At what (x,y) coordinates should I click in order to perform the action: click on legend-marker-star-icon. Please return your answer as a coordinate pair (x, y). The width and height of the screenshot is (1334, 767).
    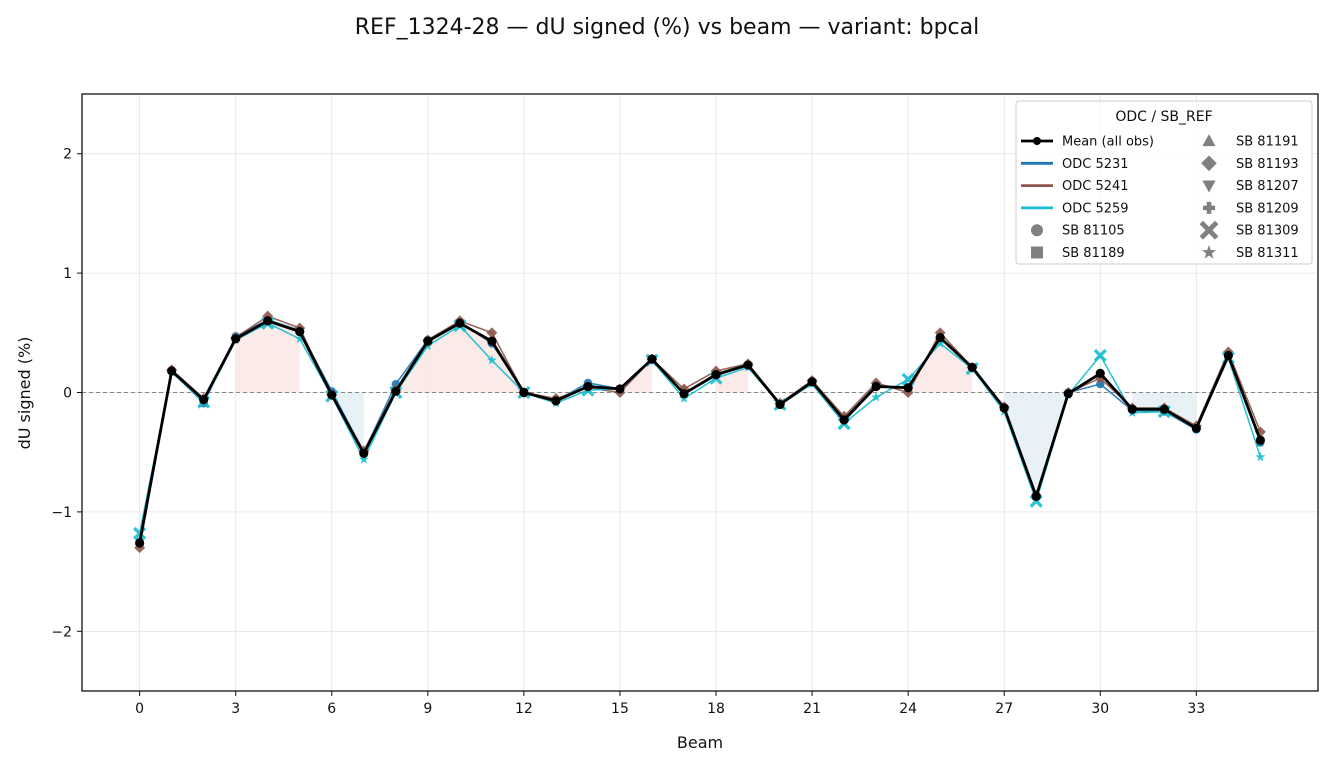
    Looking at the image, I should click on (1209, 252).